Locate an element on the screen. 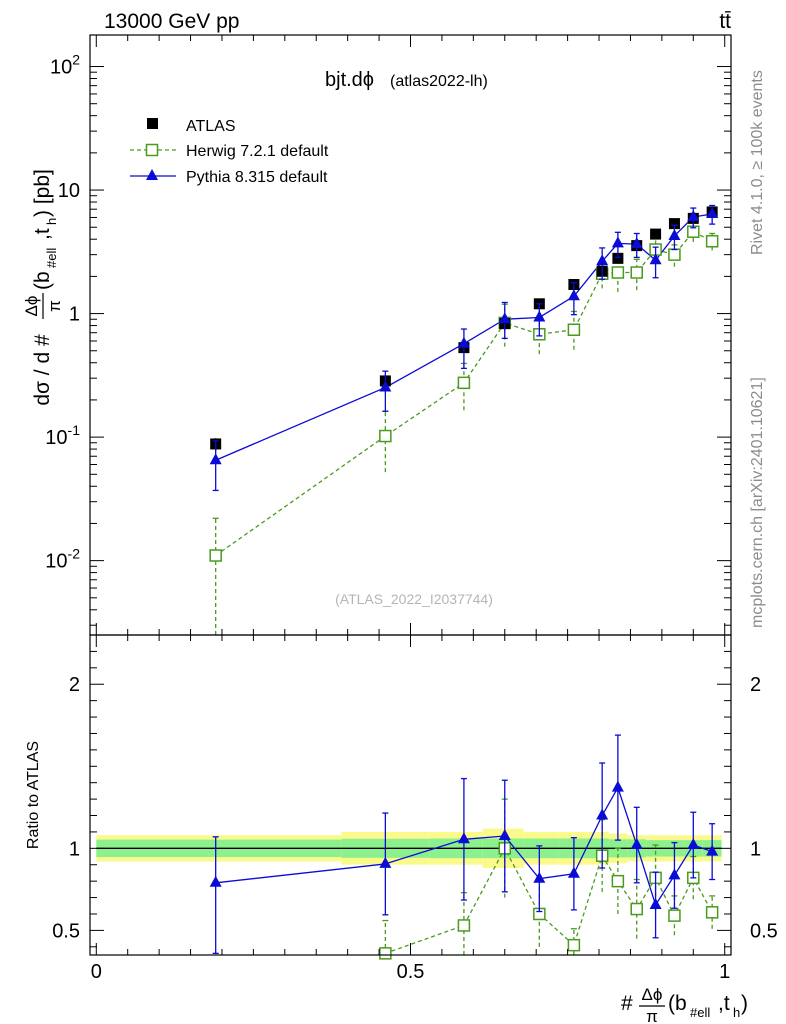 Image resolution: width=786 pixels, height=1024 pixels. mcplots-label: mcplots.cern.ch [arXiv:2401.10621] is located at coordinates (757, 502).